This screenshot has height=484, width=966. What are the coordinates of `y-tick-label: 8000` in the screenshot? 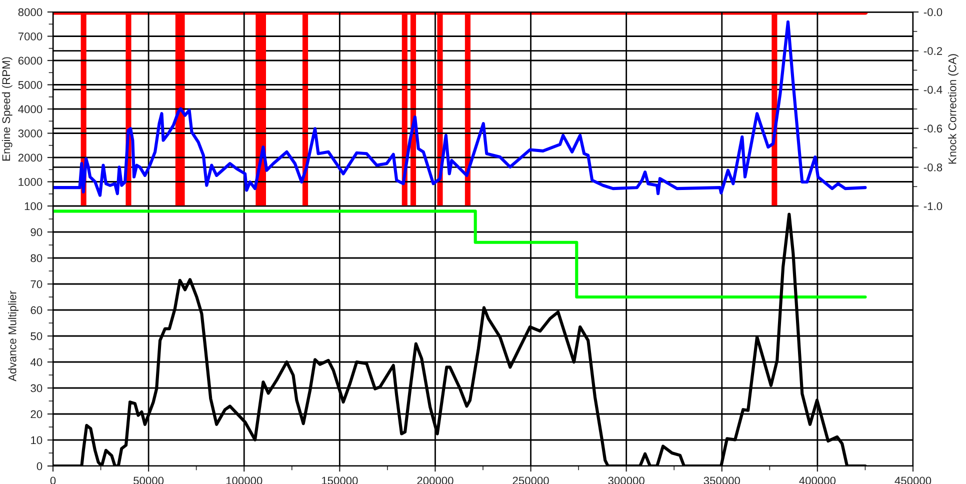 It's located at (30, 12).